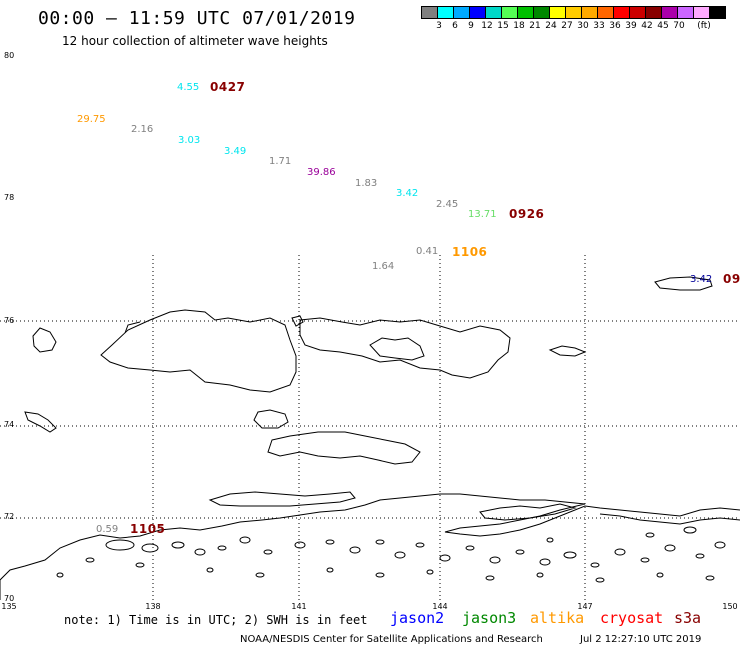 The width and height of the screenshot is (740, 650). Describe the element at coordinates (440, 606) in the screenshot. I see `lon-label-144: 144` at that location.